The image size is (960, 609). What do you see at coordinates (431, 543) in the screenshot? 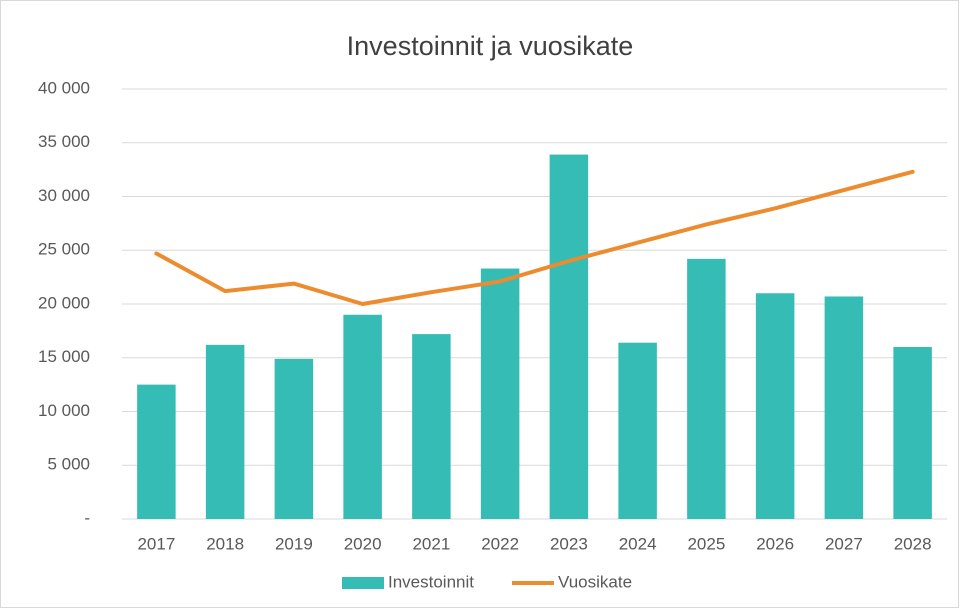
I see `x-tick-label: 2021` at bounding box center [431, 543].